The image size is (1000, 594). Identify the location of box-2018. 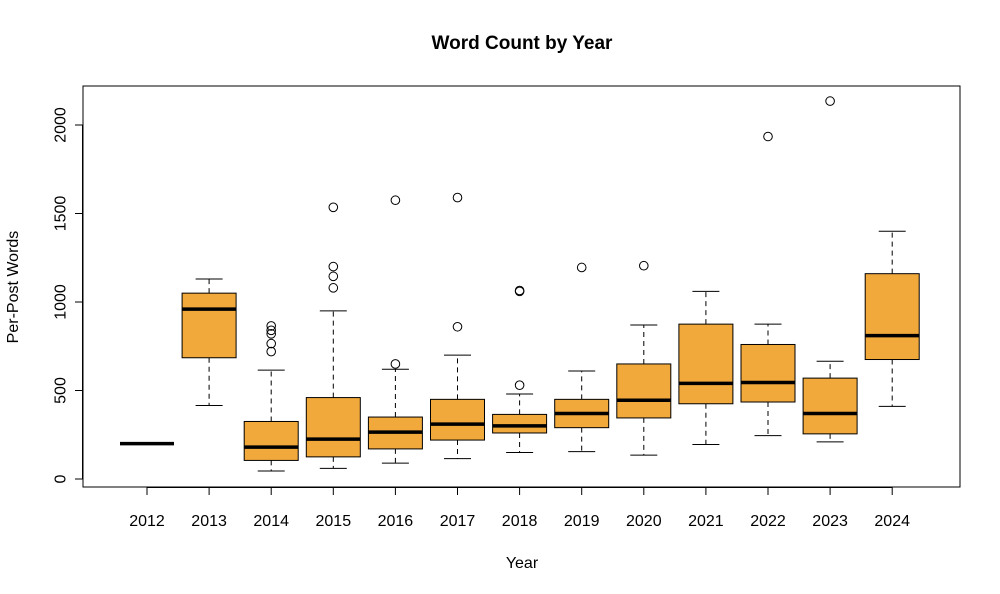
(520, 369).